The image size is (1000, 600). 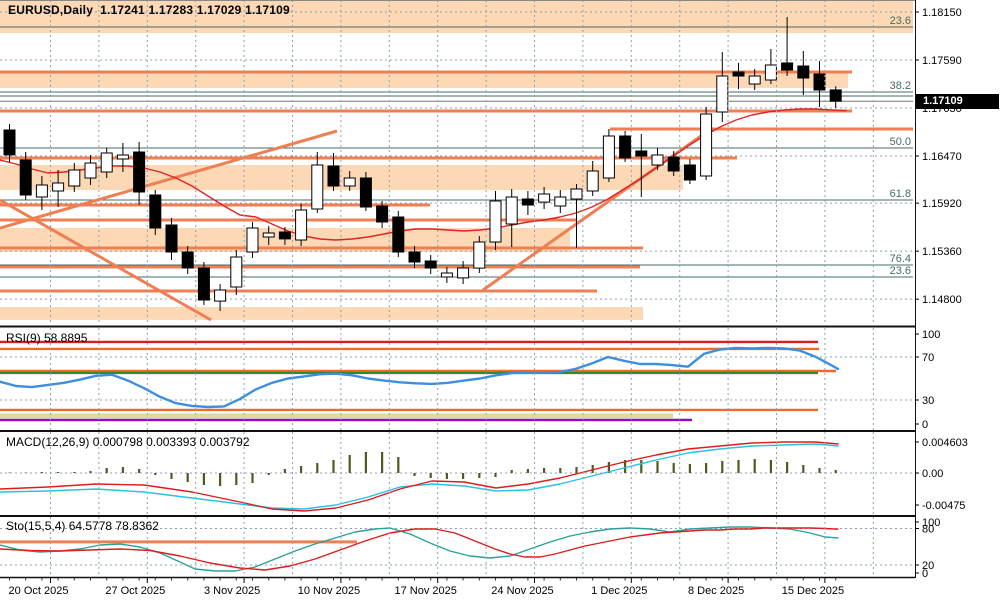 What do you see at coordinates (329, 591) in the screenshot?
I see `svg-text: 10 Nov 2025` at bounding box center [329, 591].